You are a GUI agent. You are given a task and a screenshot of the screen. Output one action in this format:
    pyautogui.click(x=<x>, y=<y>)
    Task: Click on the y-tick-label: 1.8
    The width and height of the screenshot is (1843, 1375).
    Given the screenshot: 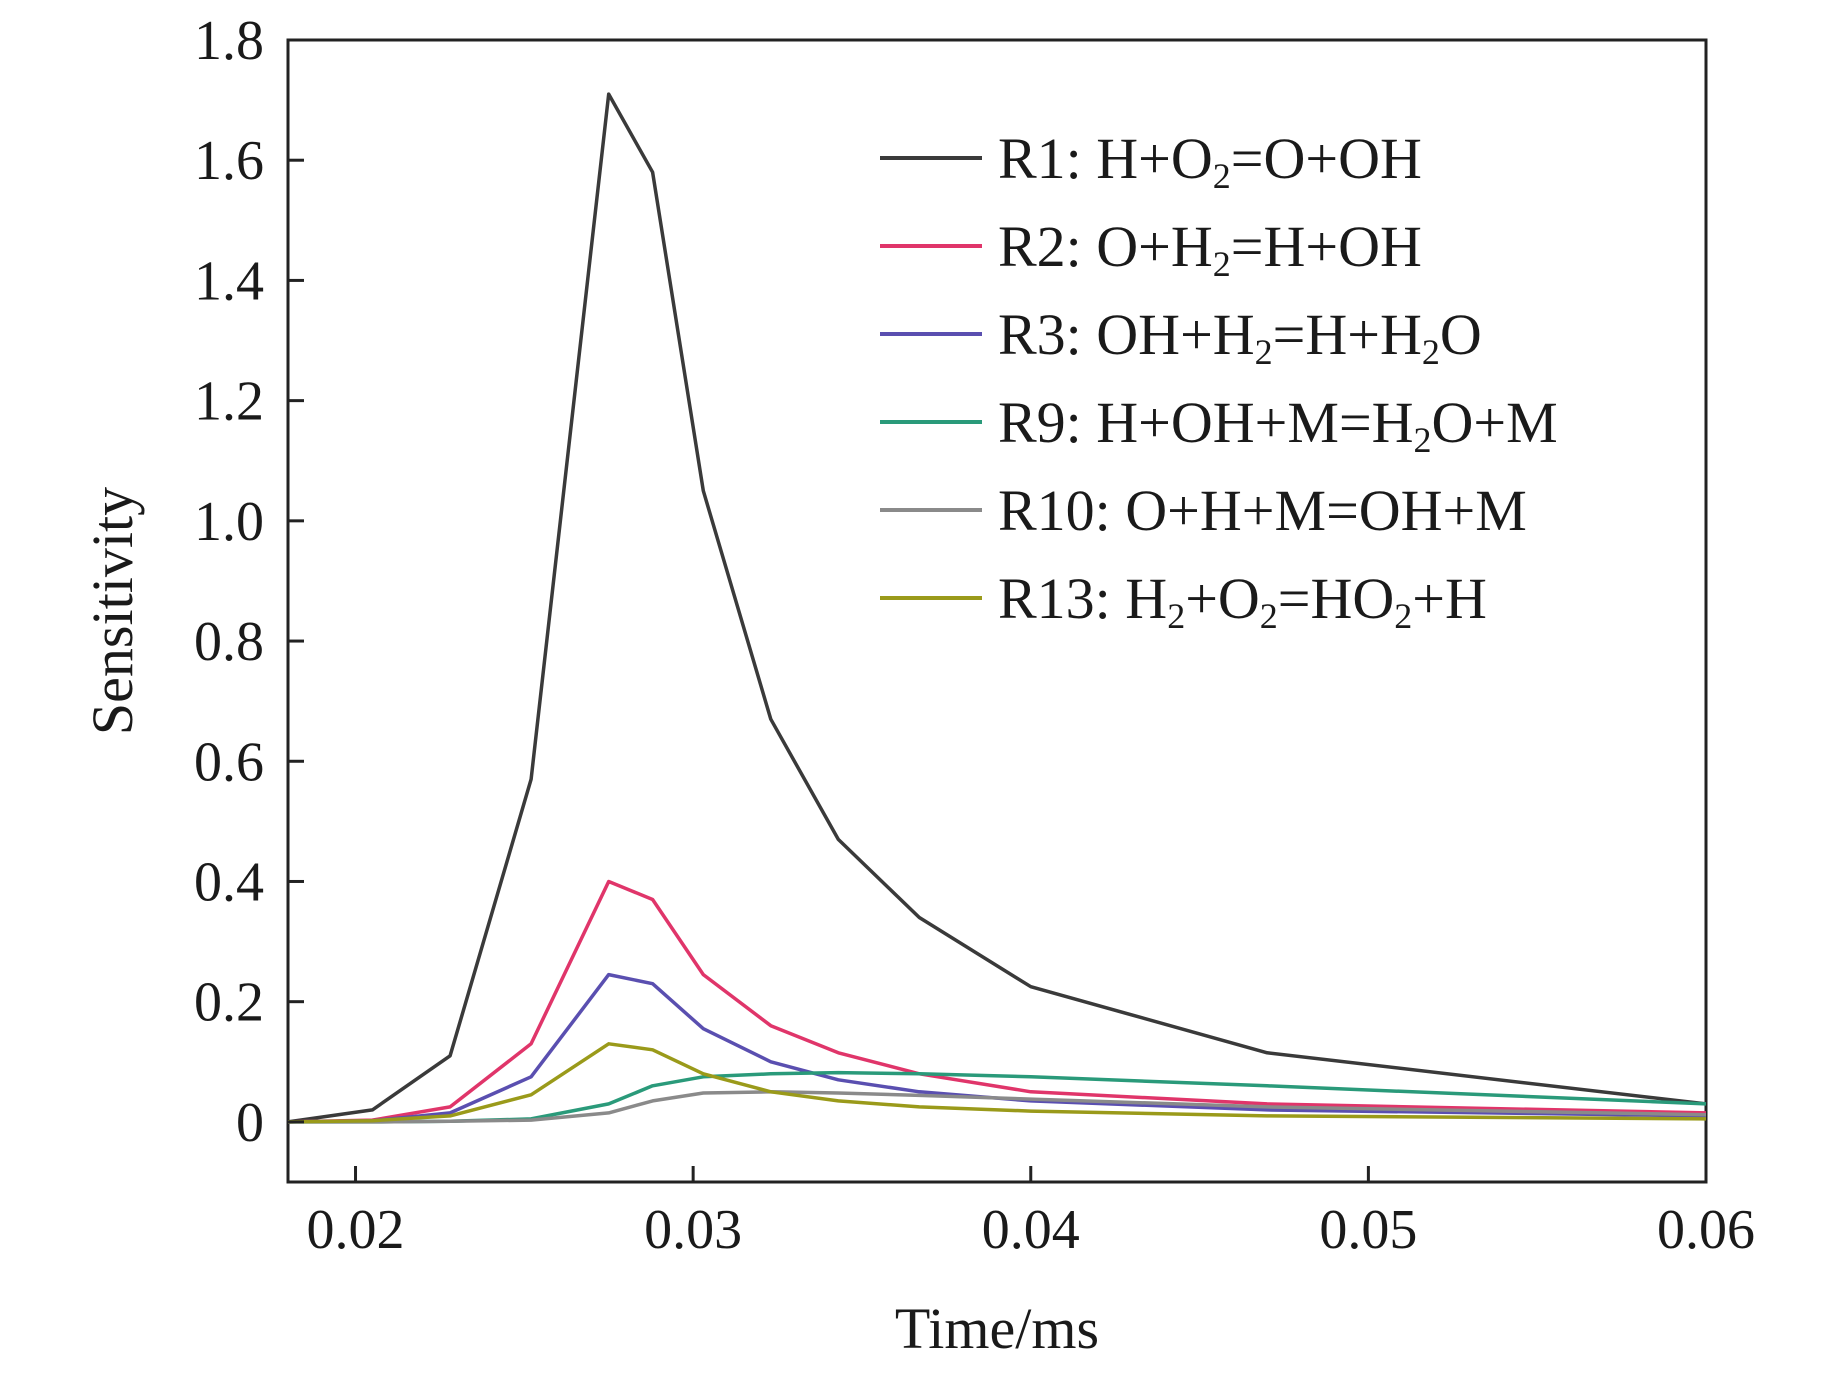 What is the action you would take?
    pyautogui.click(x=229, y=41)
    